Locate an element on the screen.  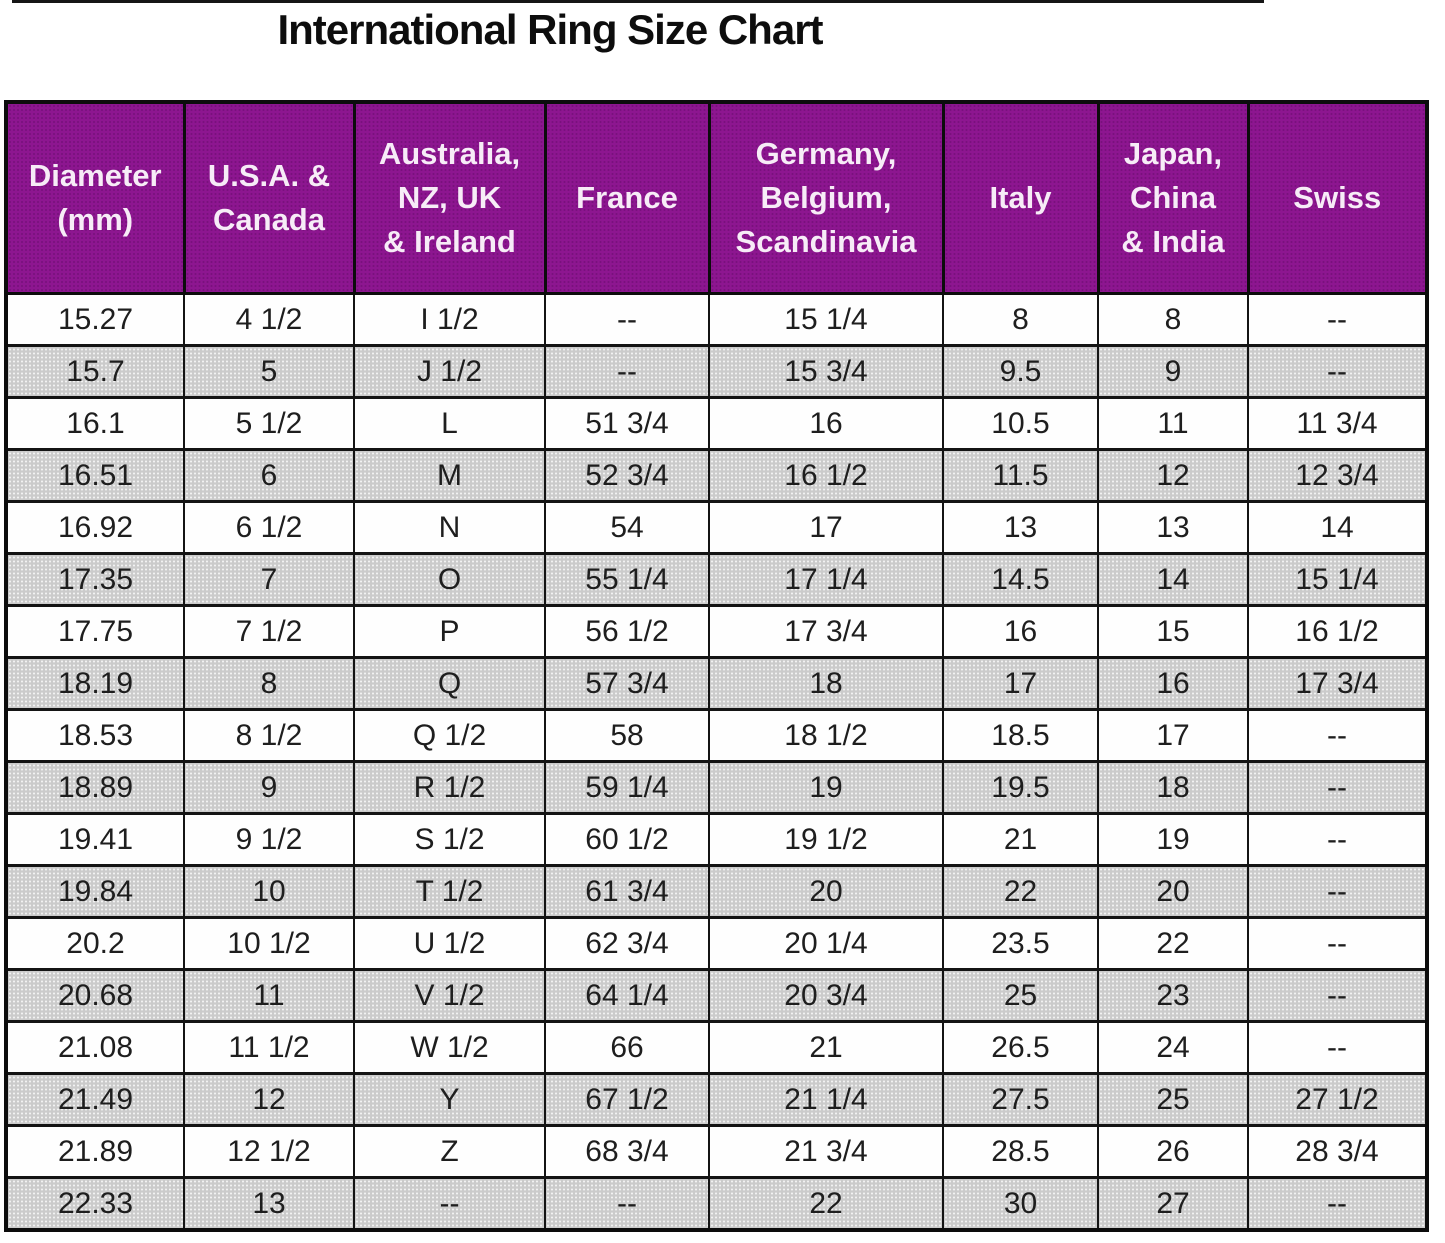
table-row: 15.7 5 J 1/2 -- 15 3/4 9.5 9 -- is located at coordinates (716, 371).